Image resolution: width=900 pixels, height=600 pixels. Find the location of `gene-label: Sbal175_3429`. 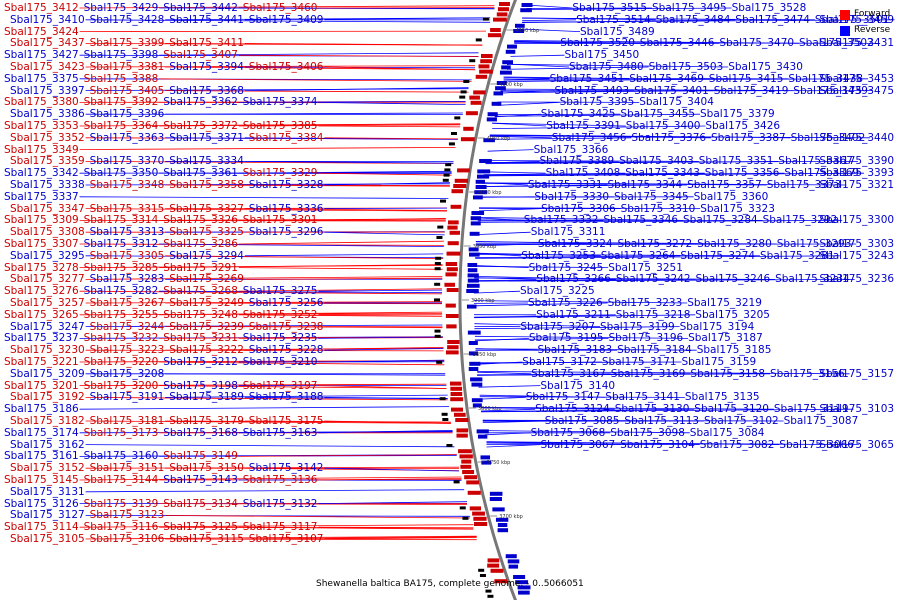

gene-label: Sbal175_3429 is located at coordinates (121, 8).